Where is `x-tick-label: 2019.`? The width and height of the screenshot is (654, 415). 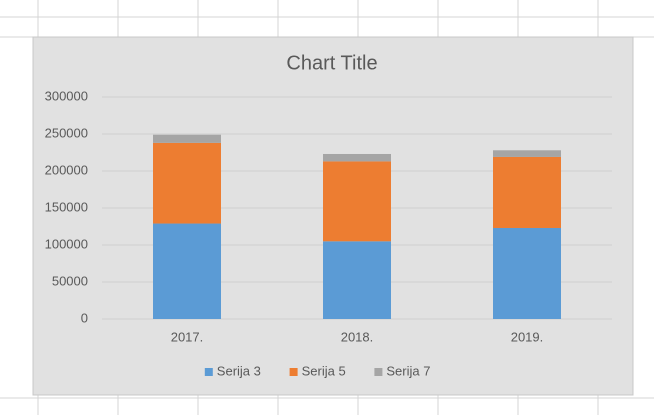 x-tick-label: 2019. is located at coordinates (527, 336).